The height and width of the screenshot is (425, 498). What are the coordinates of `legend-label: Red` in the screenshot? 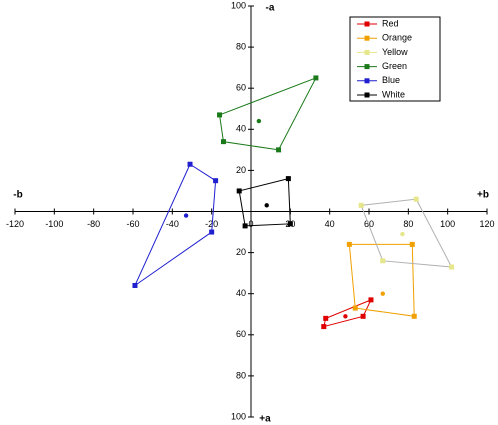 It's located at (390, 23).